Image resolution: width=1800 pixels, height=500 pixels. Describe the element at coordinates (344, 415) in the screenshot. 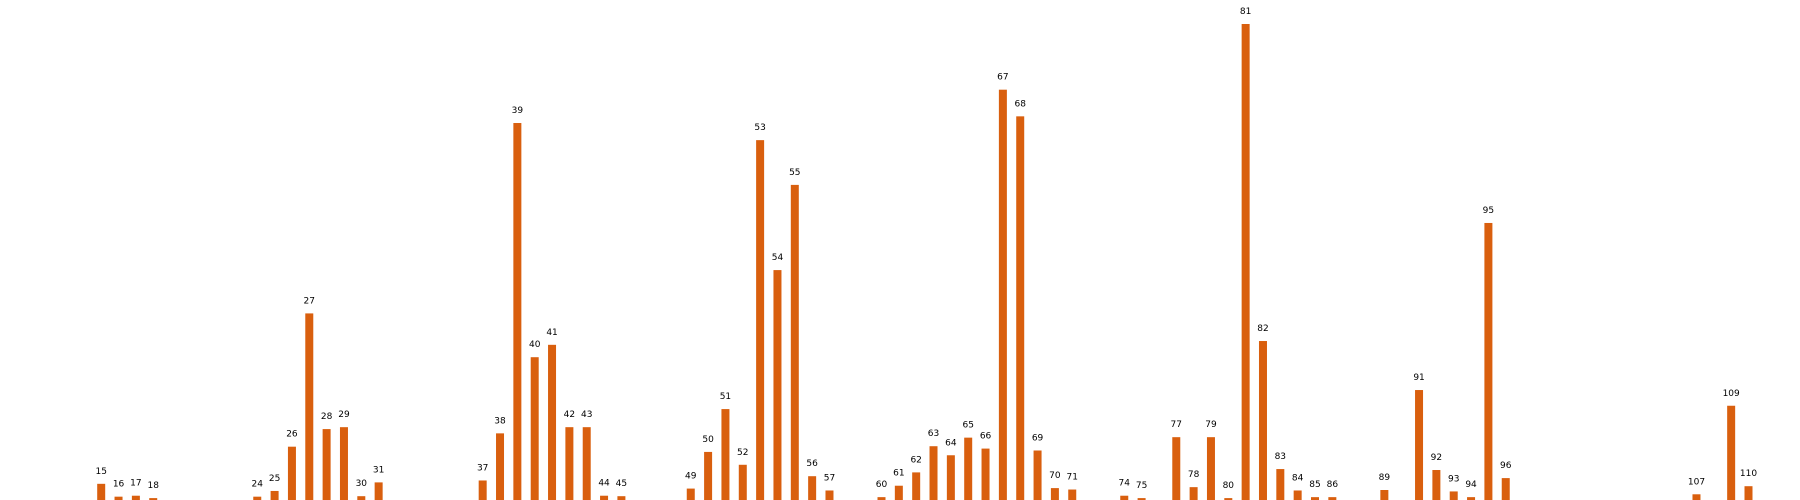

I see `bar-label-29: 29` at that location.